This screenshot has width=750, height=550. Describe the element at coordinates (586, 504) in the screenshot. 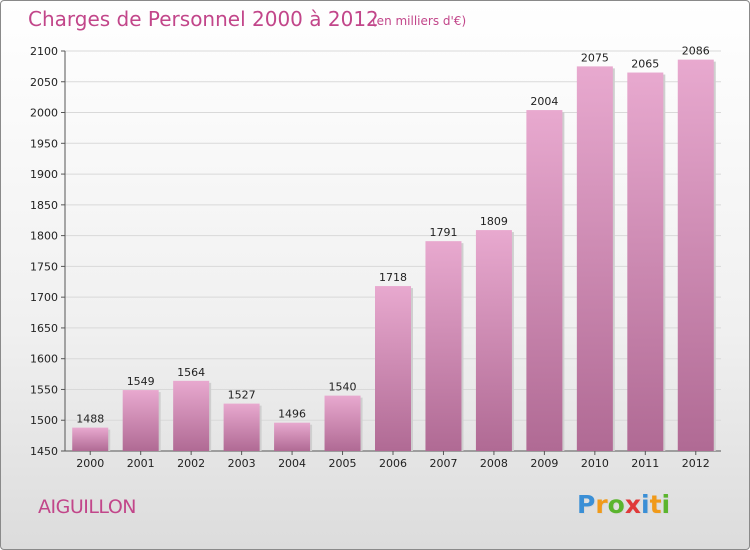

I see `logo-letter: P` at that location.